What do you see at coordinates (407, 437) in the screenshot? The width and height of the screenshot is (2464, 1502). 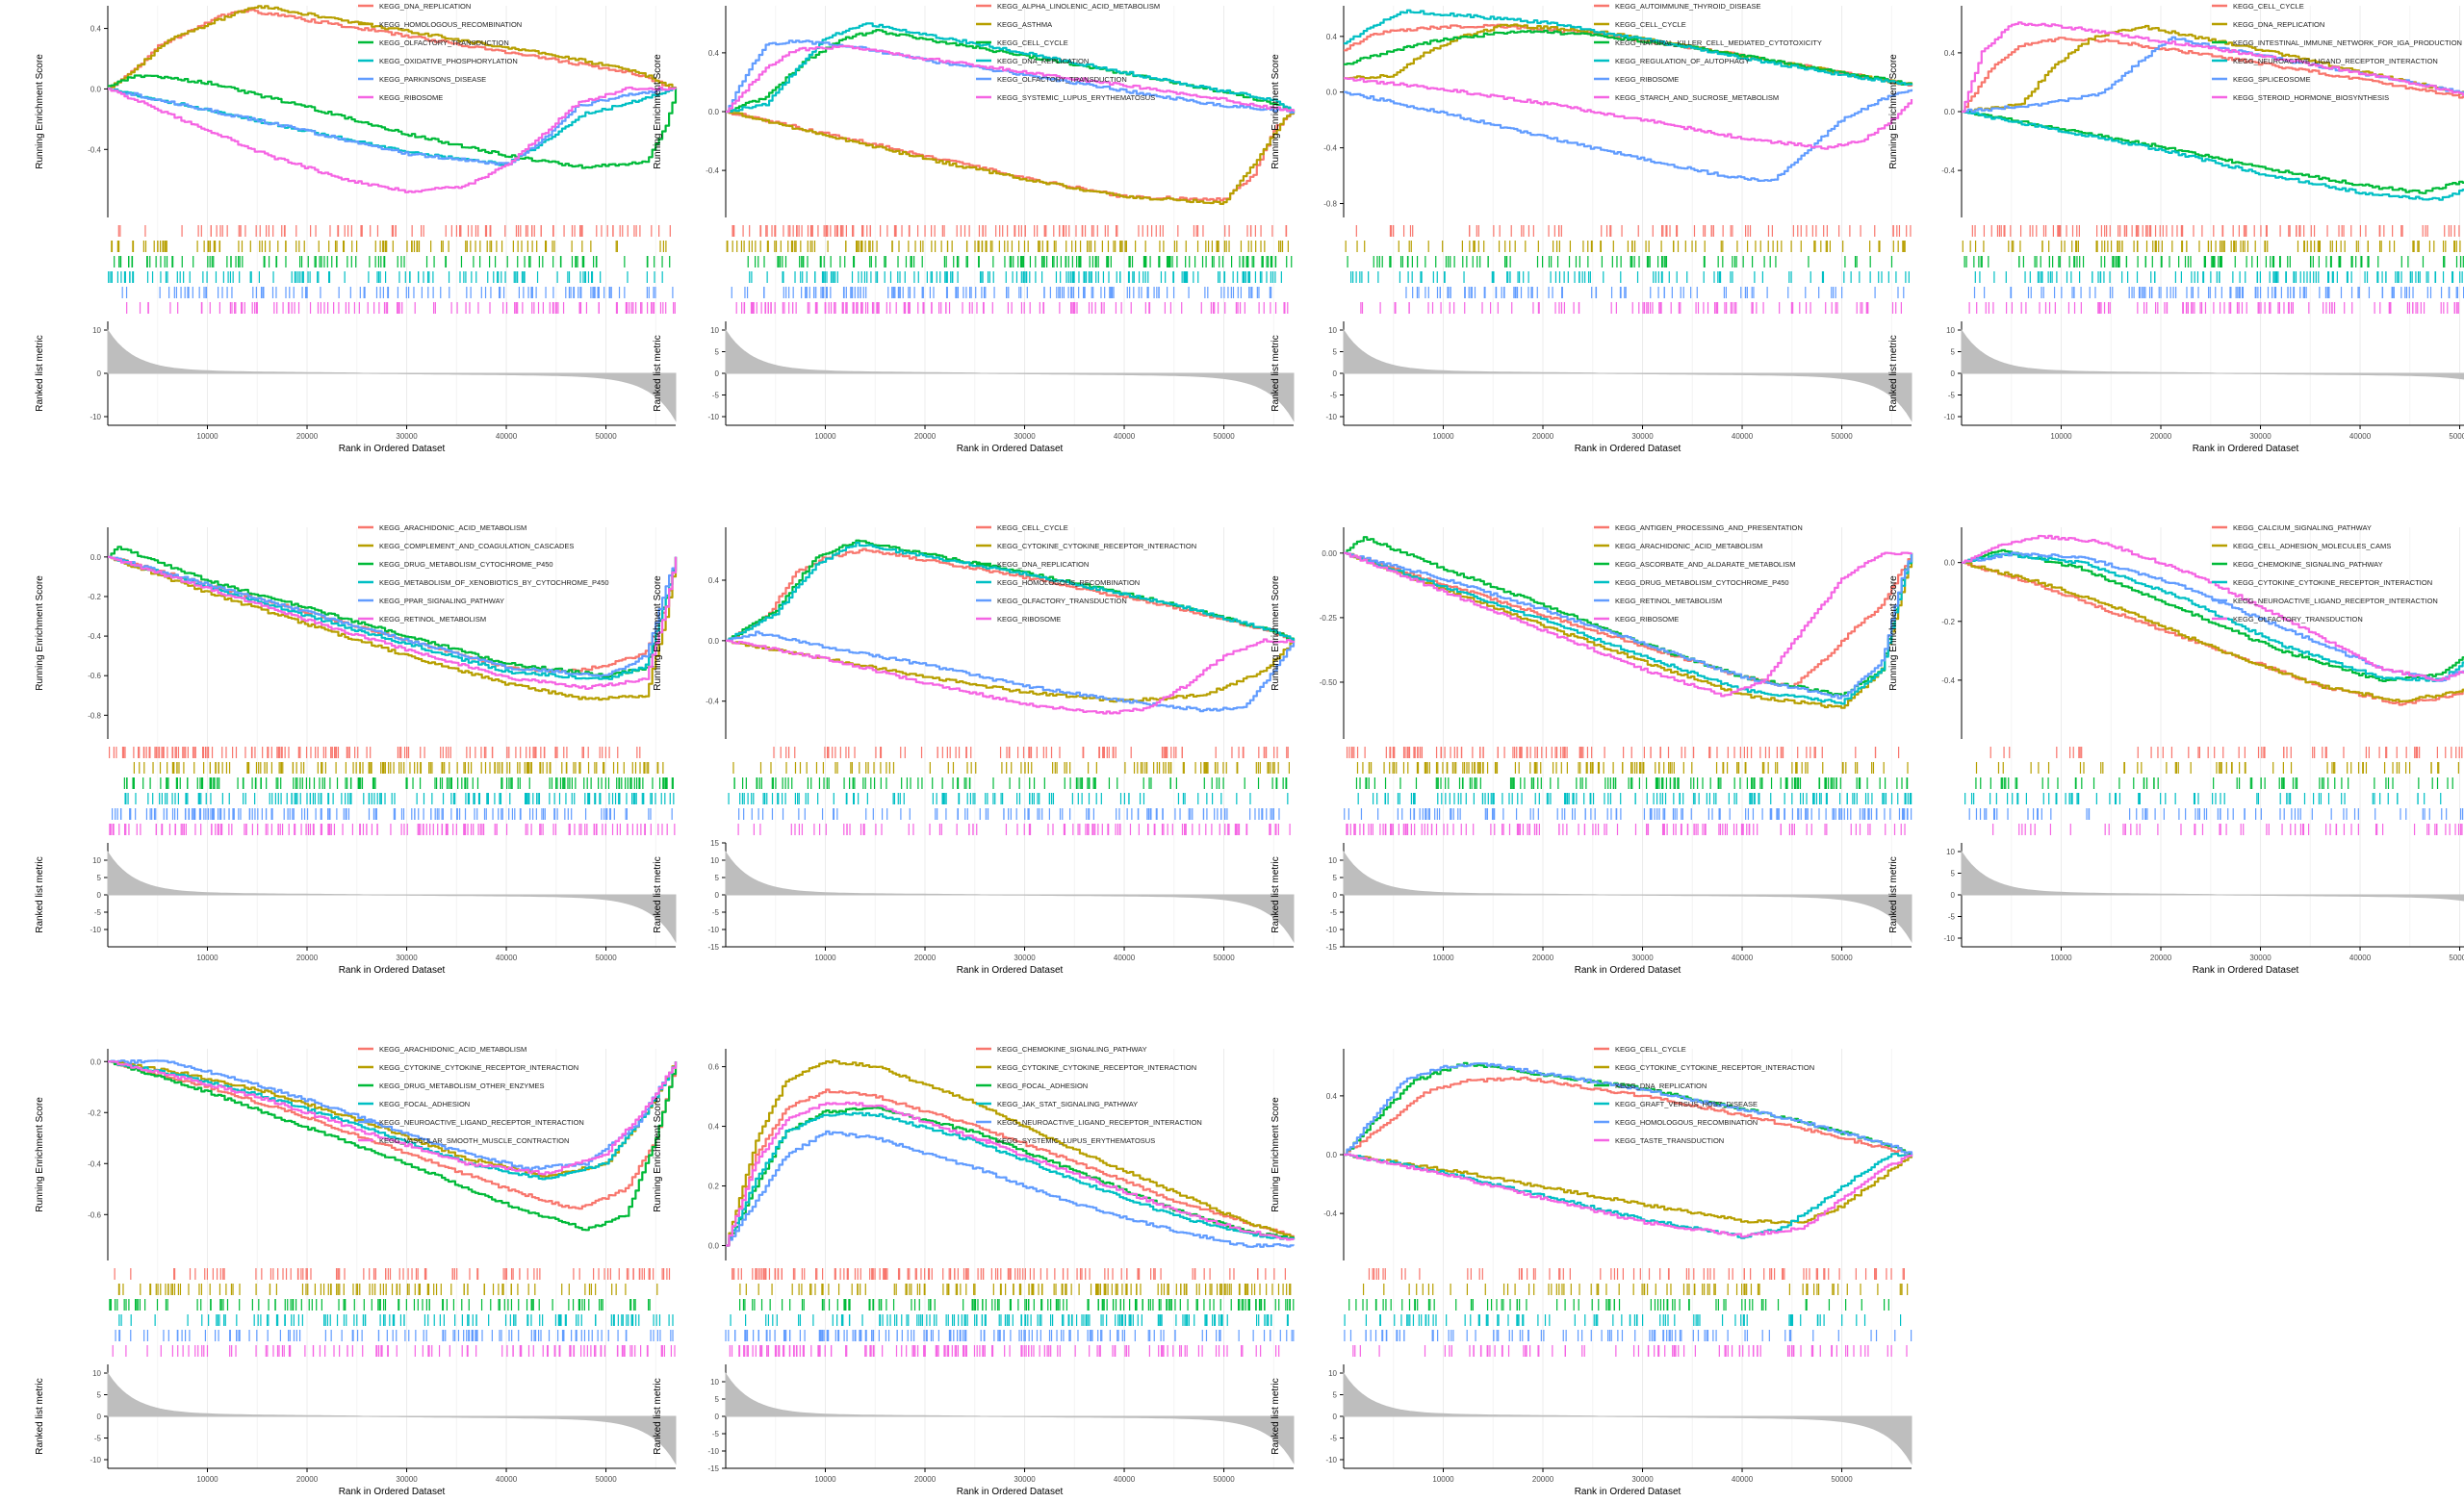 I see `x-tick-label: 30000` at bounding box center [407, 437].